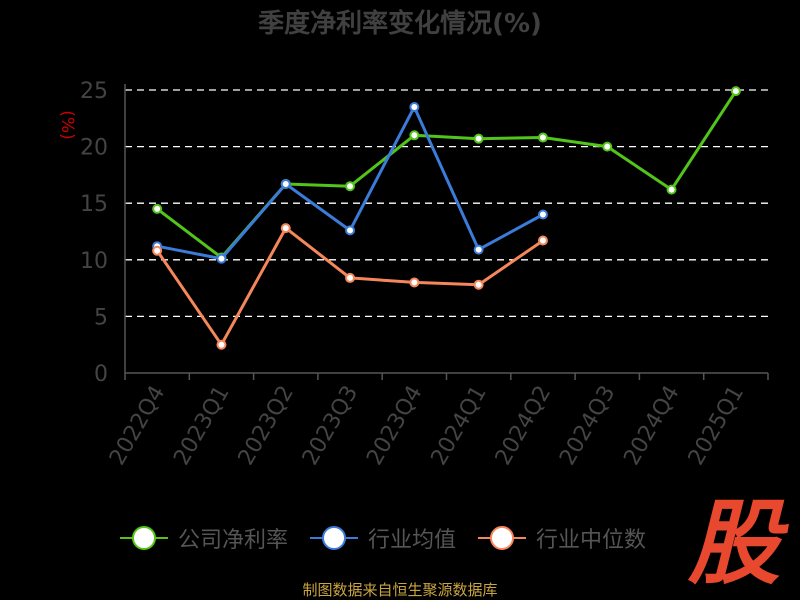  I want to click on series-0-point-2025Q1, so click(735, 91).